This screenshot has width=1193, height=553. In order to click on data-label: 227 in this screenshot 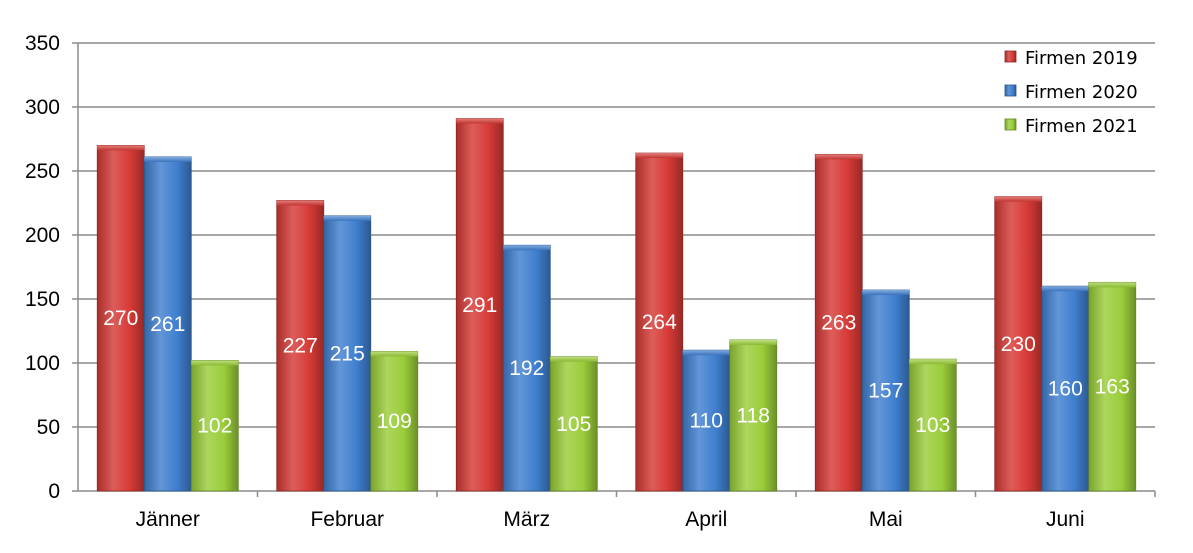, I will do `click(300, 346)`.